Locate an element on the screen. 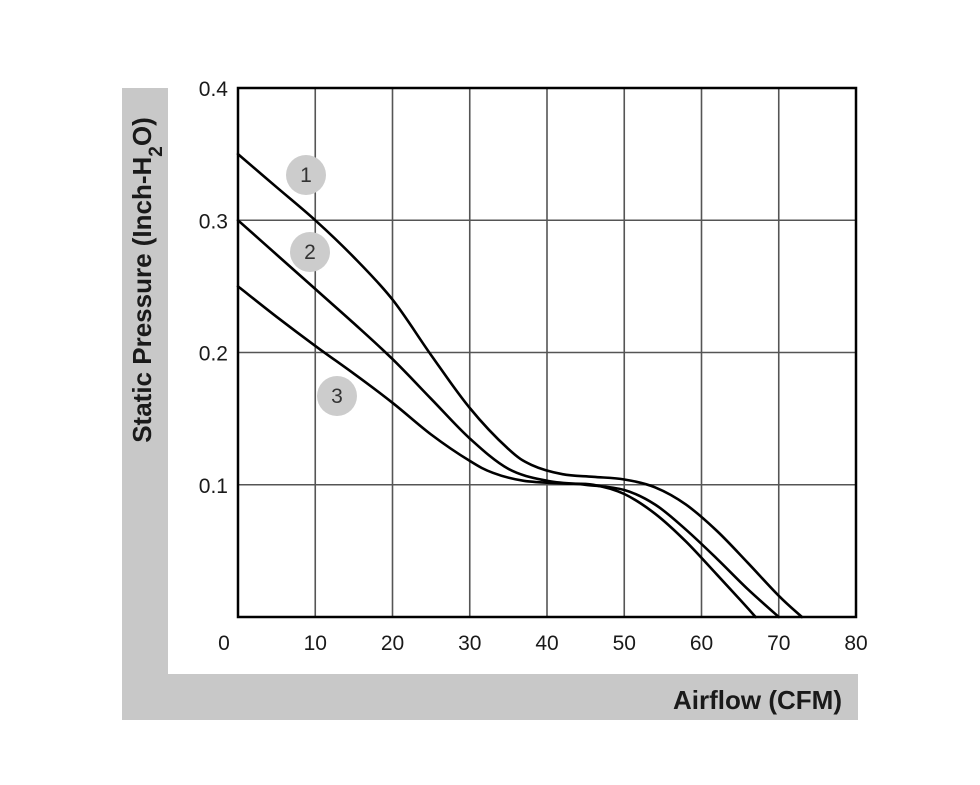 This screenshot has width=980, height=785. x-tick-label: 70 is located at coordinates (778, 643).